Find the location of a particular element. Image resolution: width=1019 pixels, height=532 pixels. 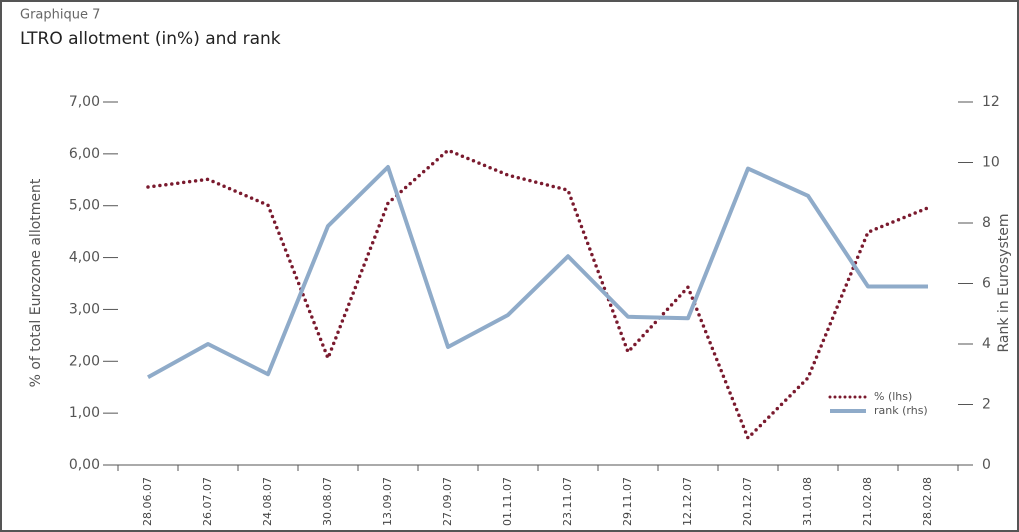

legend-label: % (lhs) is located at coordinates (893, 396).